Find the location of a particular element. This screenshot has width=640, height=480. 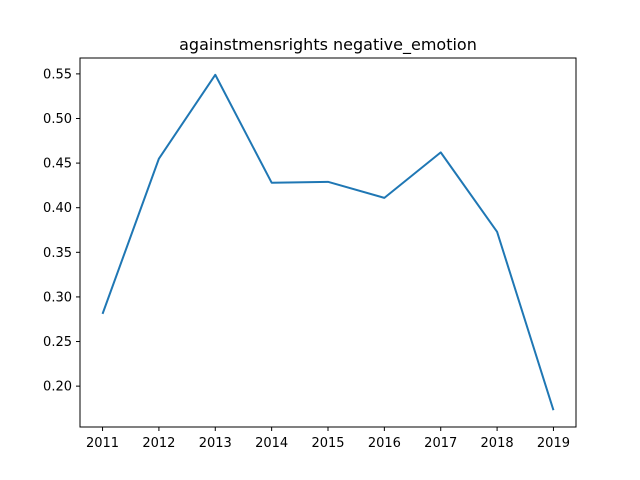

x-tick-label: 2016 is located at coordinates (384, 443).